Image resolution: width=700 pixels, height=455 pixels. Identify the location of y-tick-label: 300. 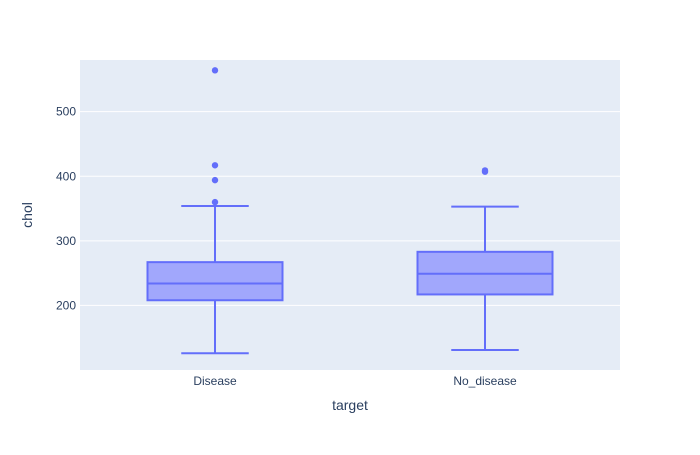
(66, 241).